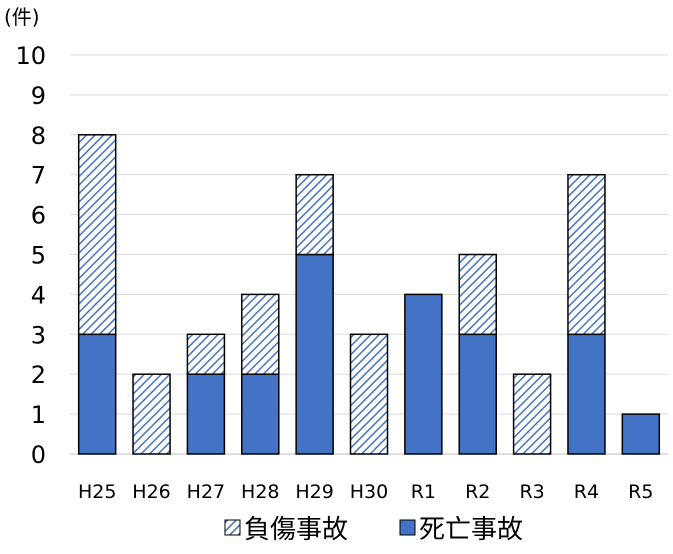 The width and height of the screenshot is (673, 554). I want to click on y-tick-label: 7, so click(38, 176).